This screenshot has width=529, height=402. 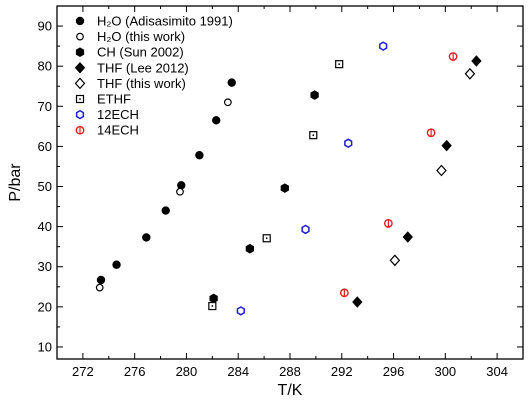 What do you see at coordinates (45, 226) in the screenshot?
I see `y-tick-label: 40` at bounding box center [45, 226].